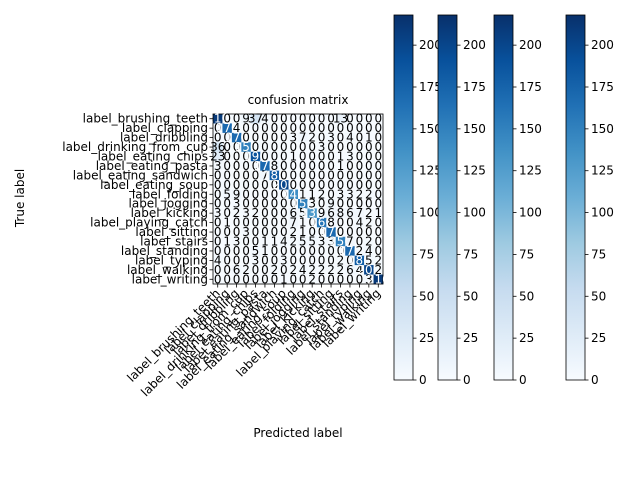 The height and width of the screenshot is (480, 640). What do you see at coordinates (598, 338) in the screenshot?
I see `colorbar-tick-label: 25` at bounding box center [598, 338].